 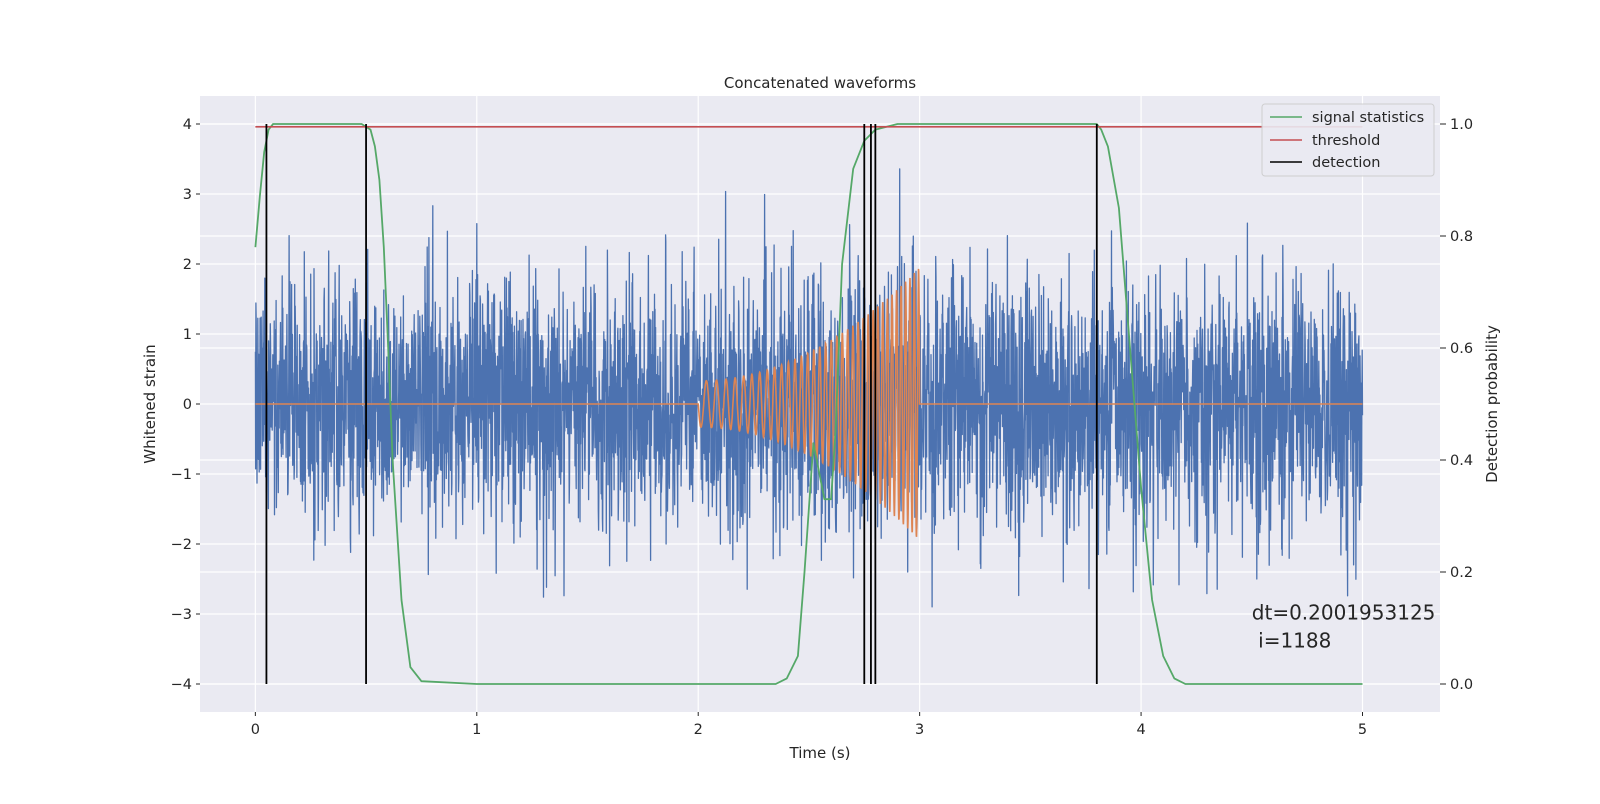 I want to click on x-tick-label-5: 5, so click(x=1362, y=730).